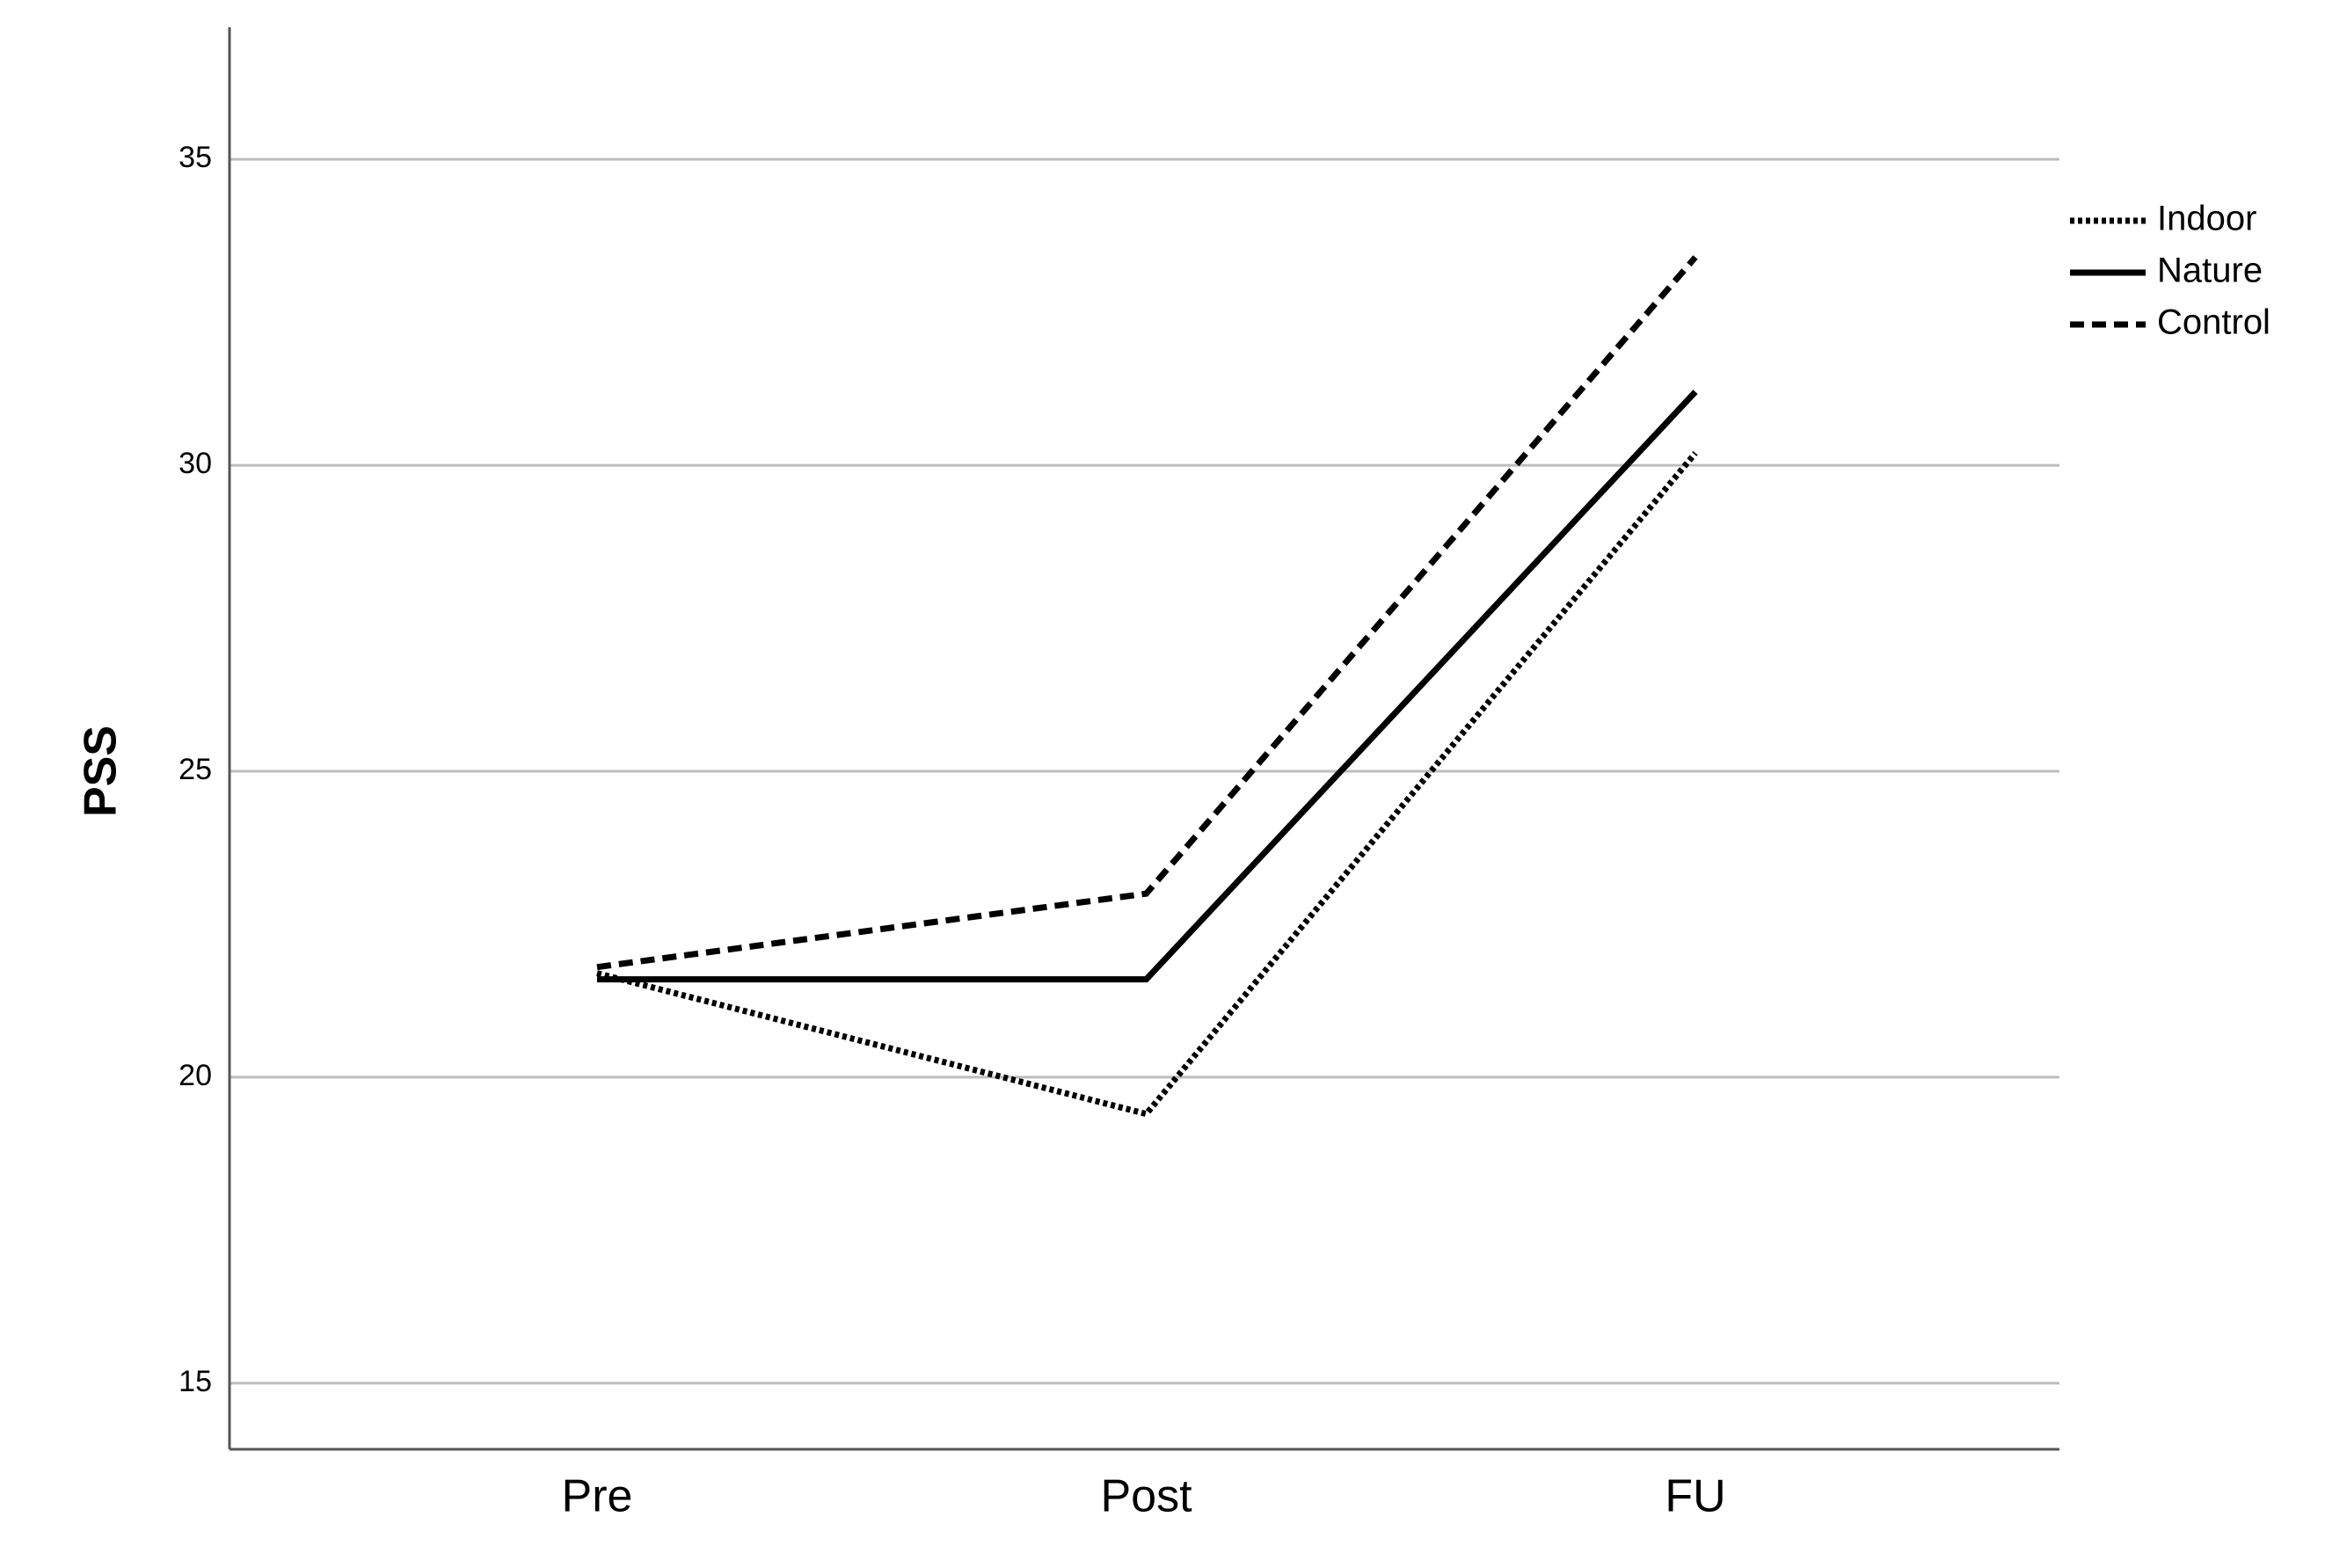 Image resolution: width=2325 pixels, height=1568 pixels. What do you see at coordinates (101, 771) in the screenshot?
I see `y-axis-label: PSS` at bounding box center [101, 771].